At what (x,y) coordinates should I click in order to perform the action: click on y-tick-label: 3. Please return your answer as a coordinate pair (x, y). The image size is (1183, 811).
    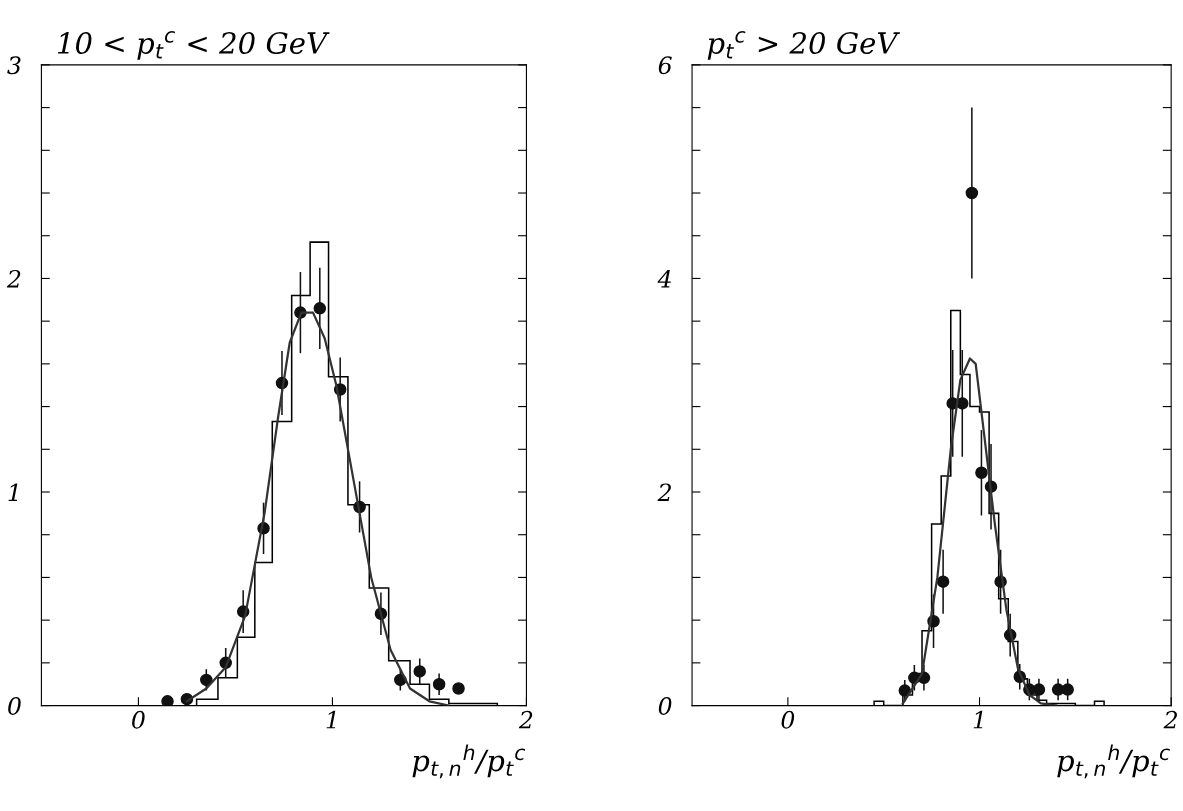
    Looking at the image, I should click on (14, 65).